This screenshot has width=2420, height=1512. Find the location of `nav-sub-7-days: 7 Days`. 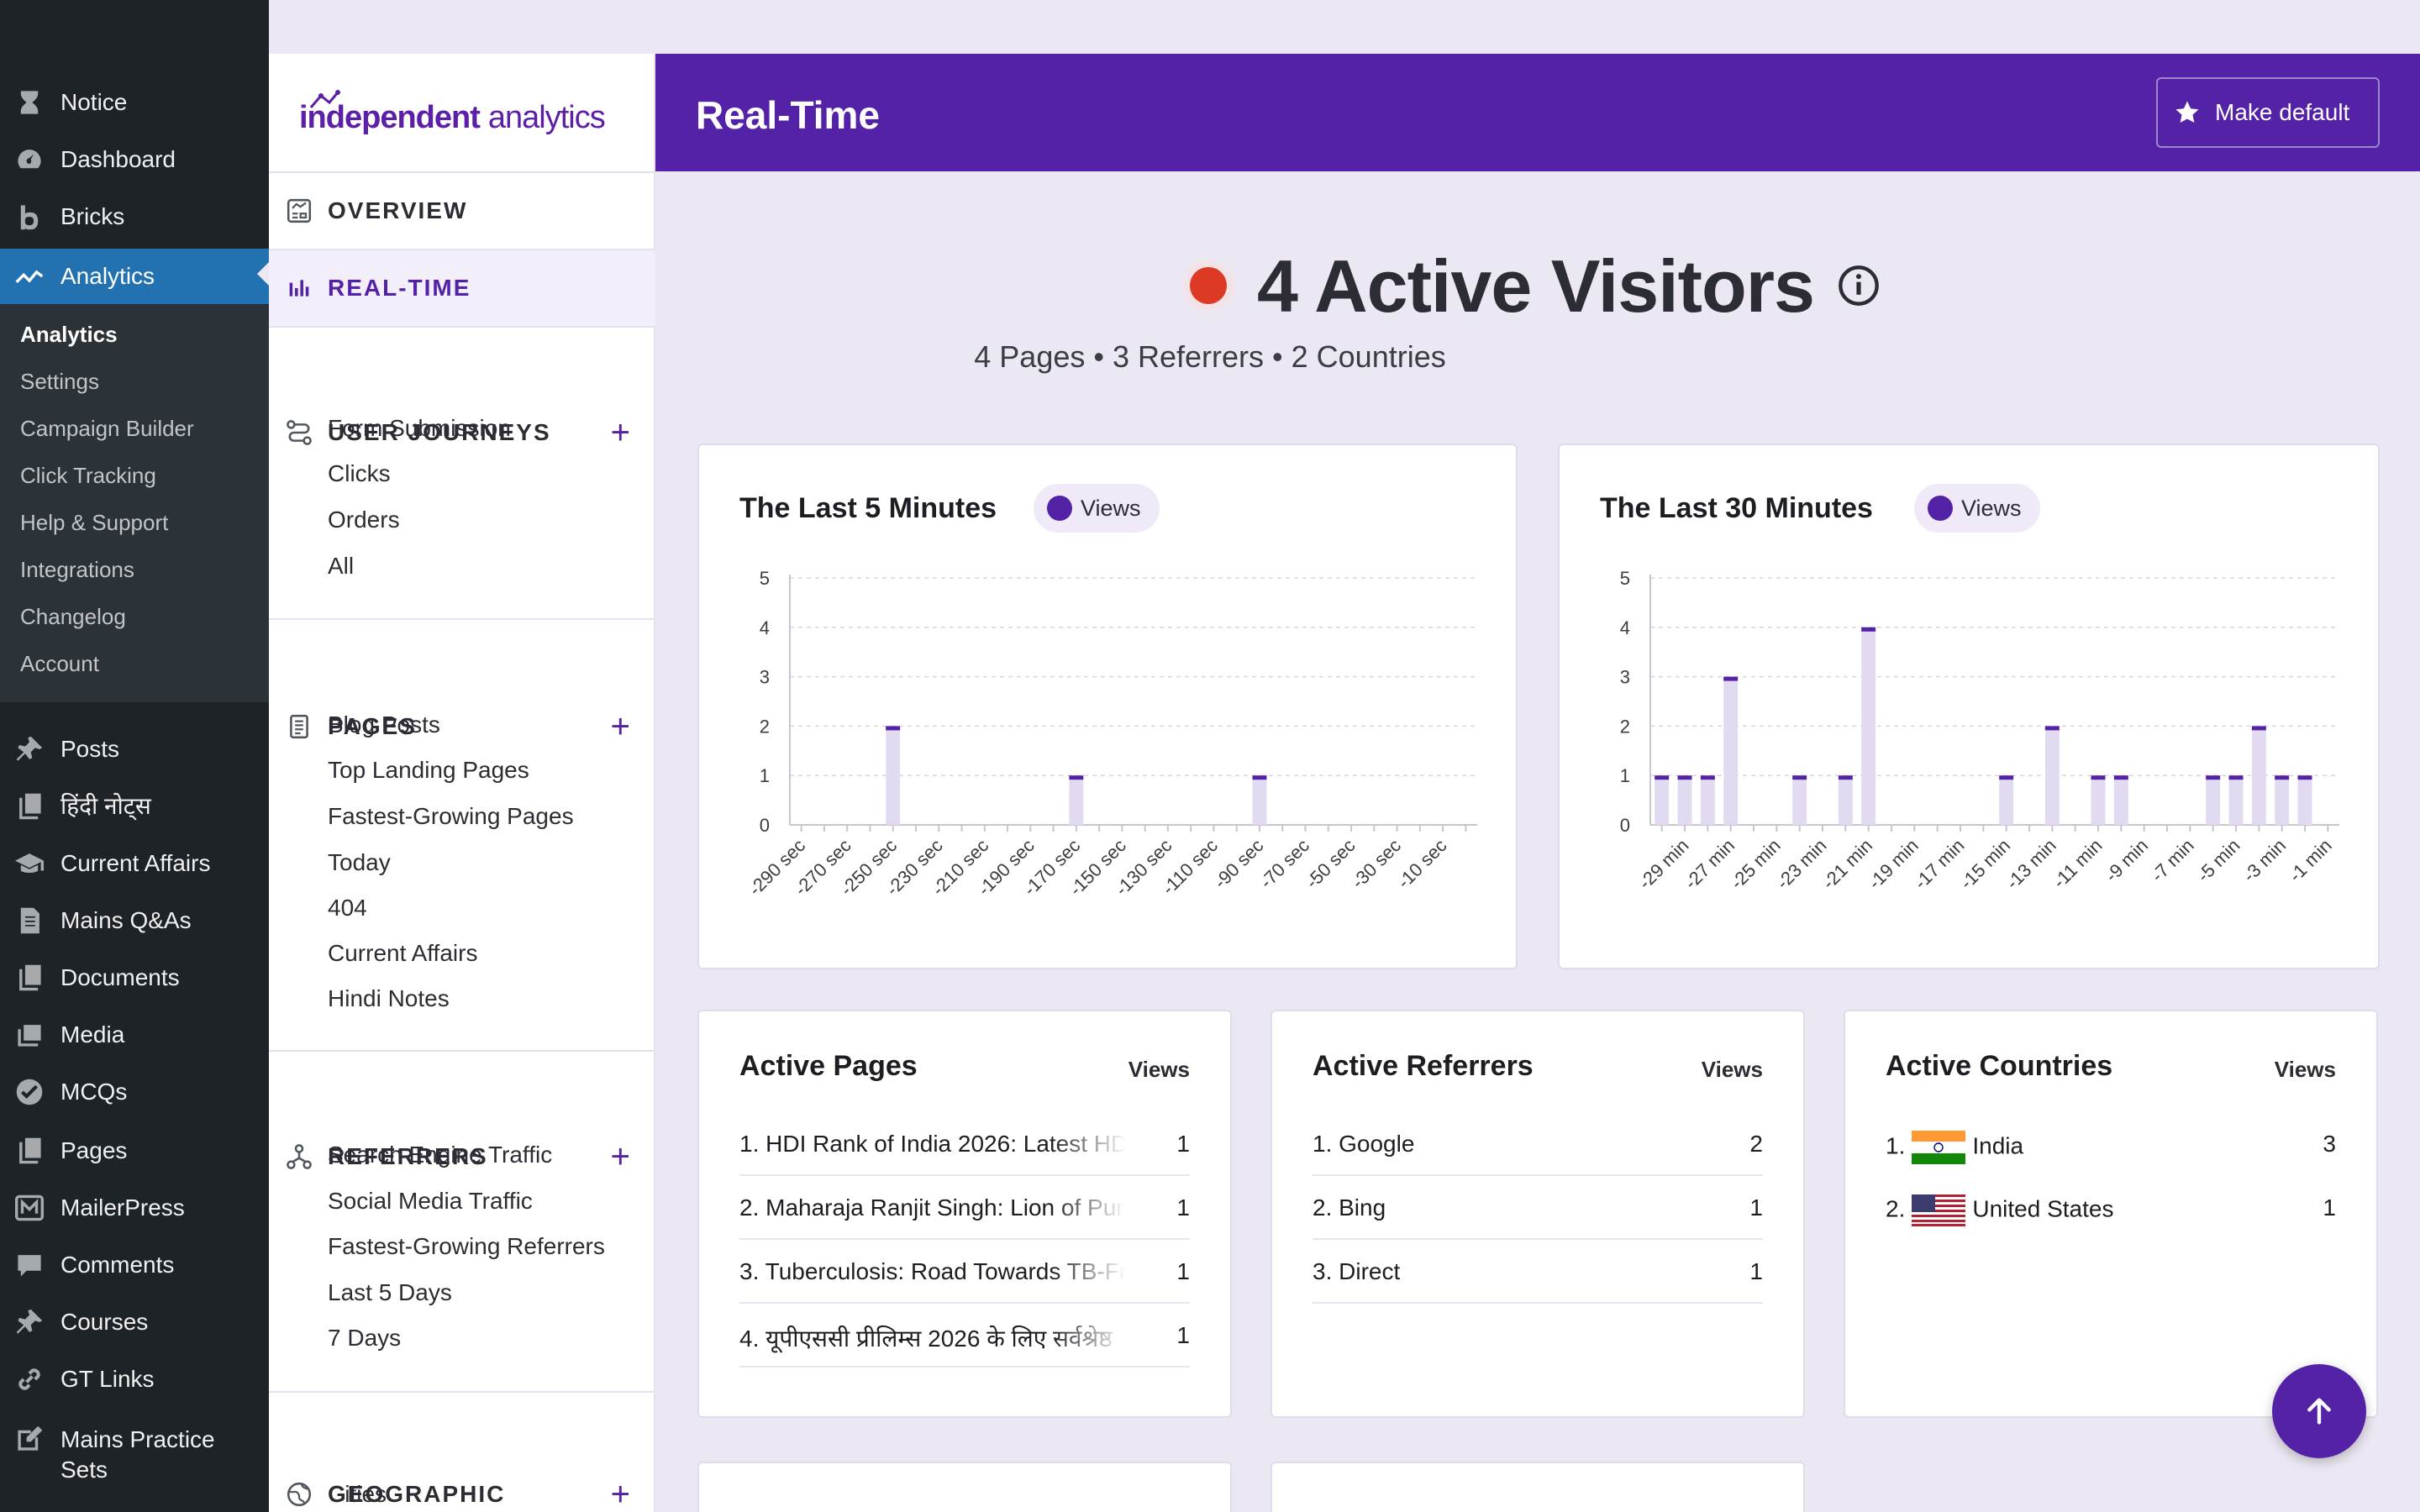

nav-sub-7-days: 7 Days is located at coordinates (365, 1338).